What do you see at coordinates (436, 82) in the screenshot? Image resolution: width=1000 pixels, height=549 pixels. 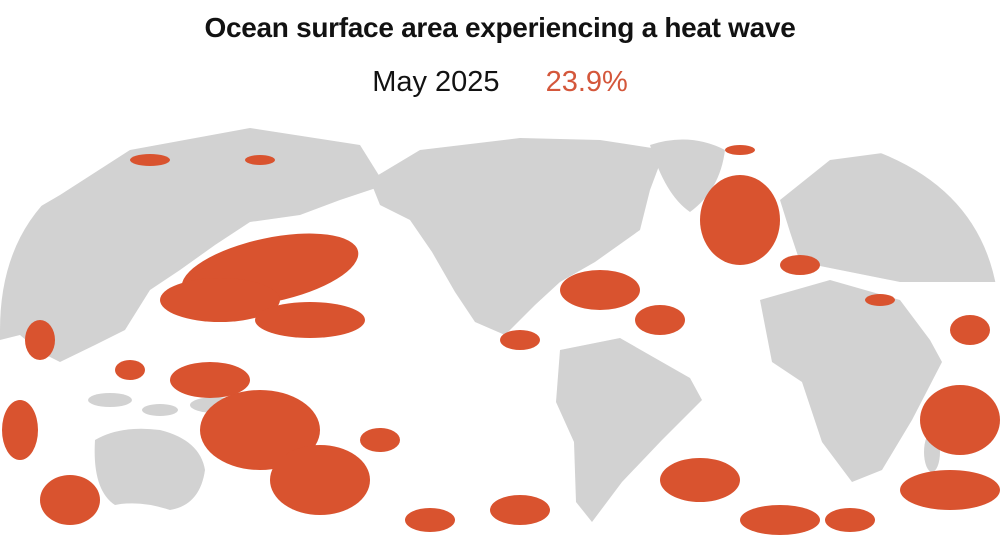 I see `date: May 2025` at bounding box center [436, 82].